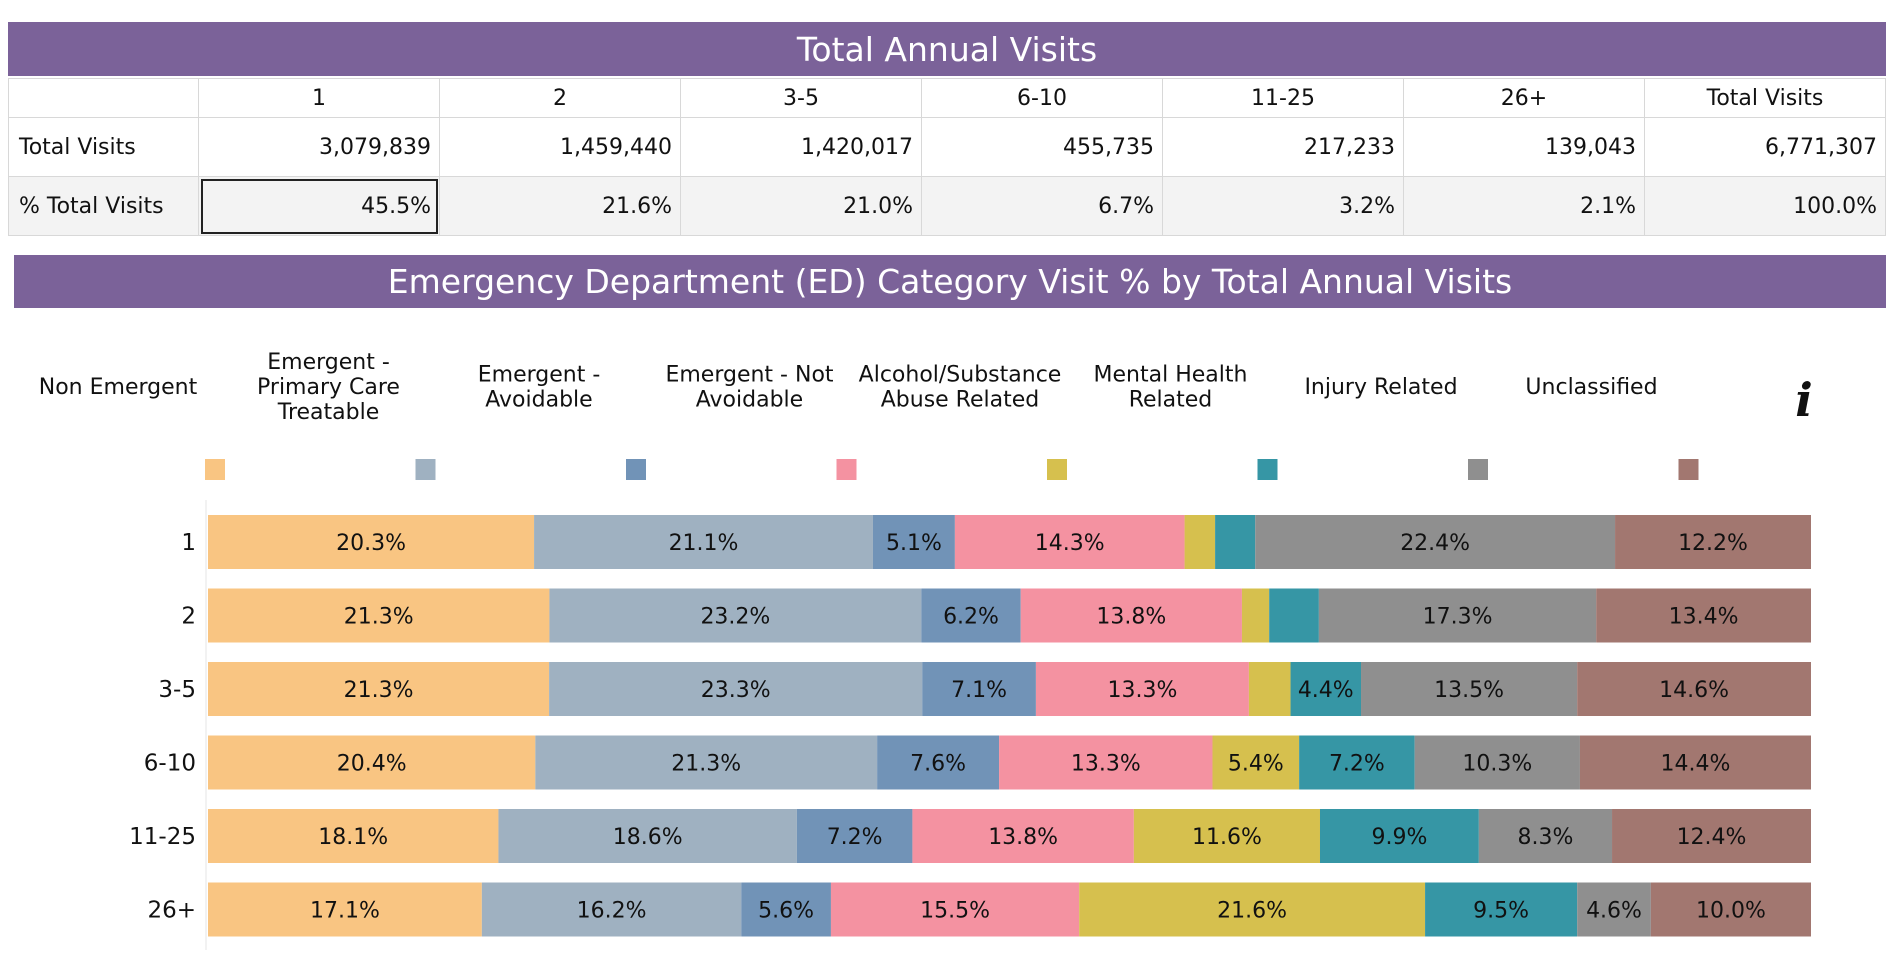 The height and width of the screenshot is (958, 1896). Describe the element at coordinates (1283, 206) in the screenshot. I see `table-cell: 3.2%` at that location.